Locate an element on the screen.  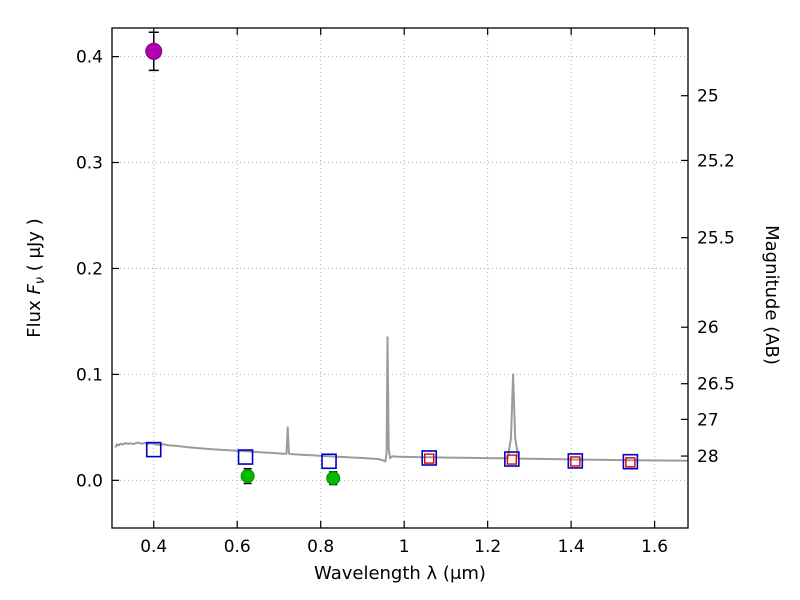
y-tick-label-left: 0.1 is located at coordinates (89, 375).